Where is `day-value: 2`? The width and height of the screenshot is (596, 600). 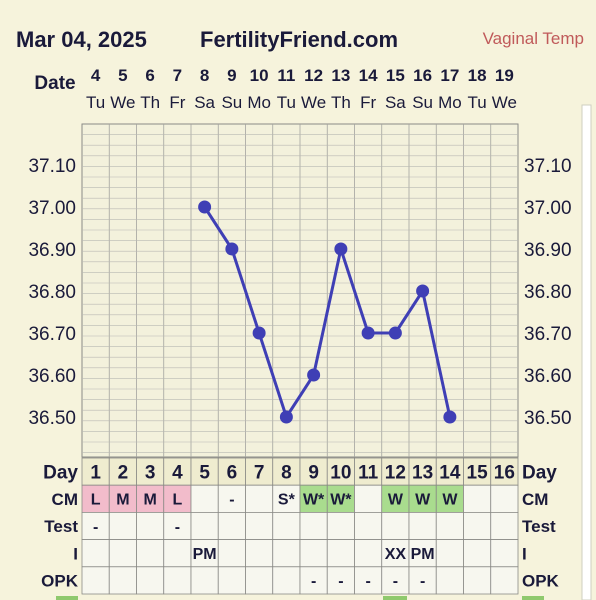 day-value: 2 is located at coordinates (123, 472).